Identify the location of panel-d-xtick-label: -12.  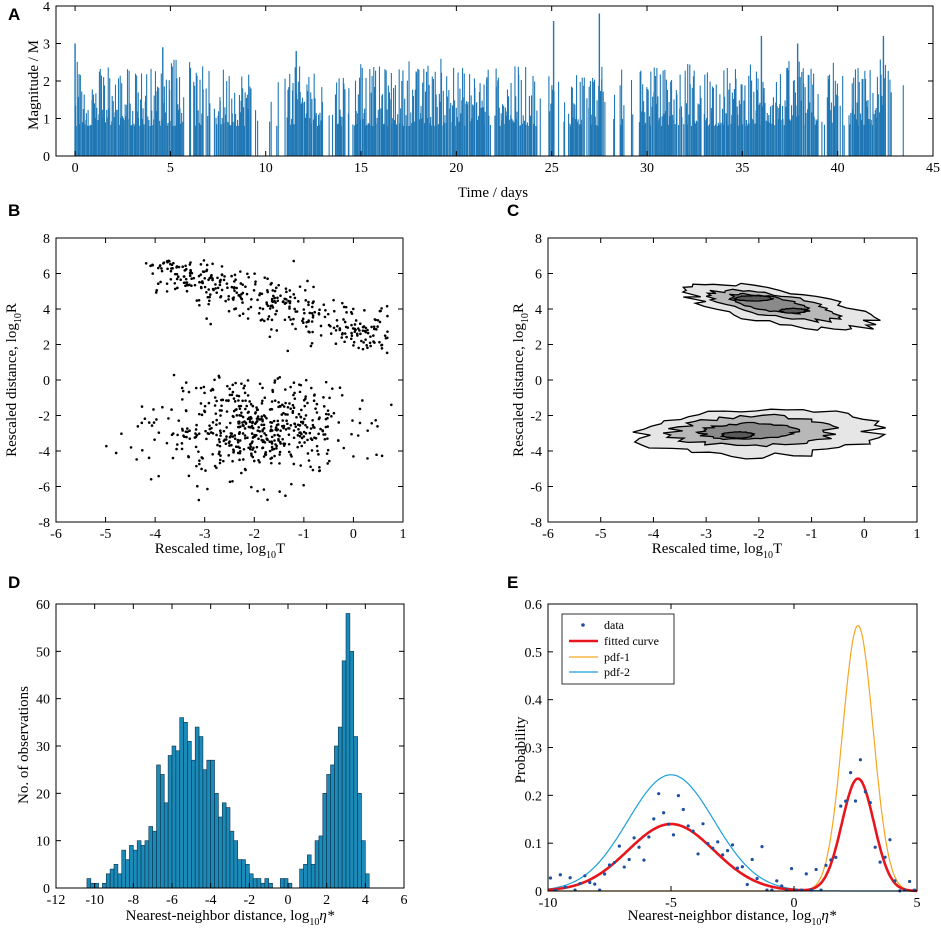
(56, 900).